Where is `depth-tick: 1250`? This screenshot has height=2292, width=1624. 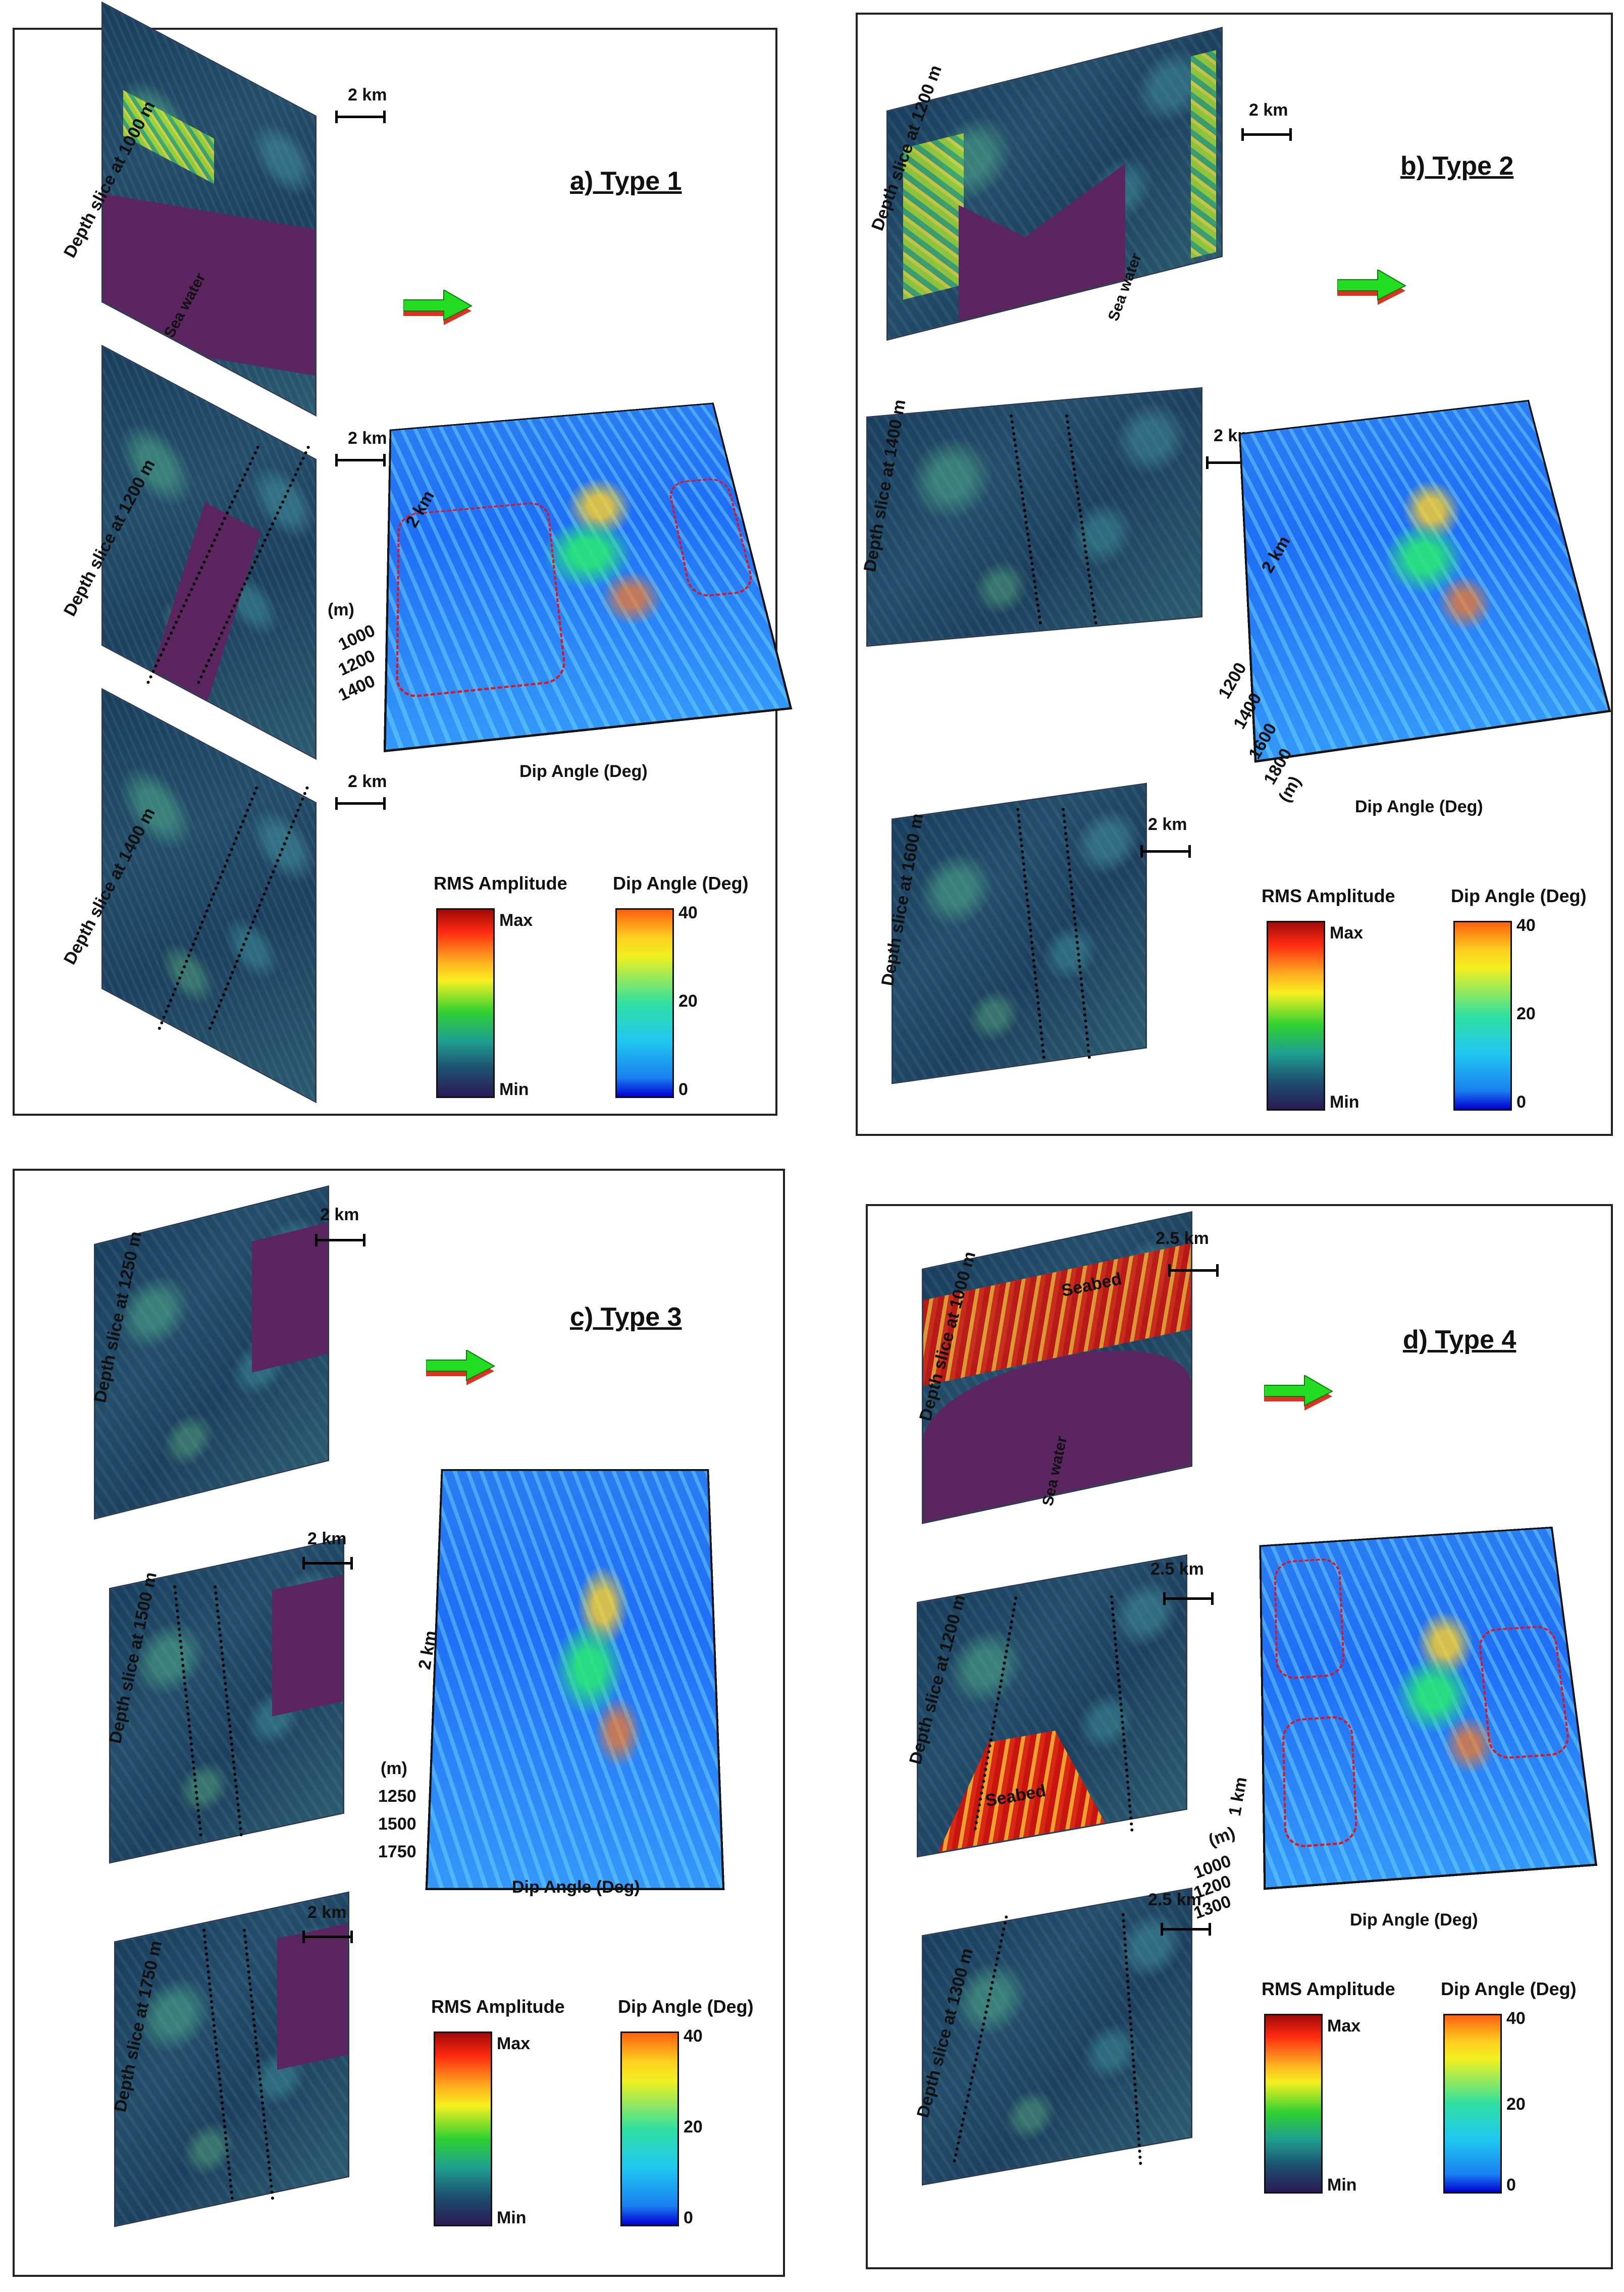
depth-tick: 1250 is located at coordinates (397, 1796).